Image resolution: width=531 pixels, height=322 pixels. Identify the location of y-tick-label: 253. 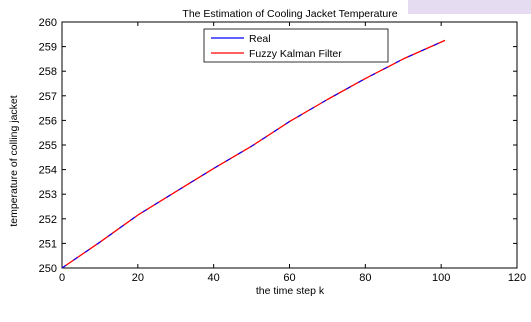
(48, 195).